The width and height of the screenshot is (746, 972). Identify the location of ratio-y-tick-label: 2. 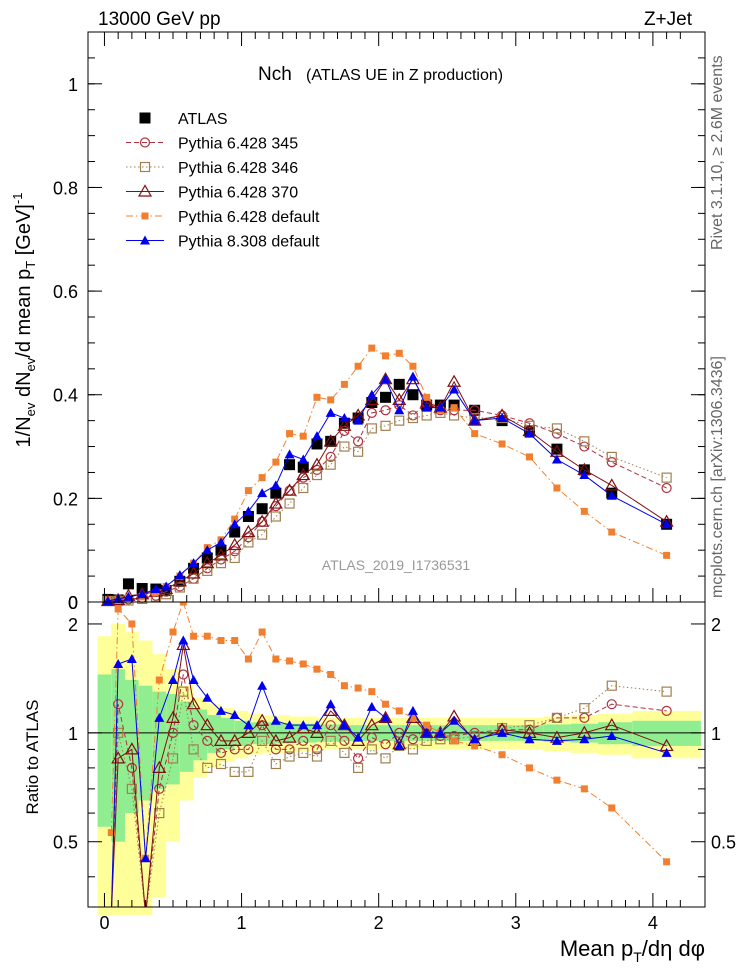
(73, 625).